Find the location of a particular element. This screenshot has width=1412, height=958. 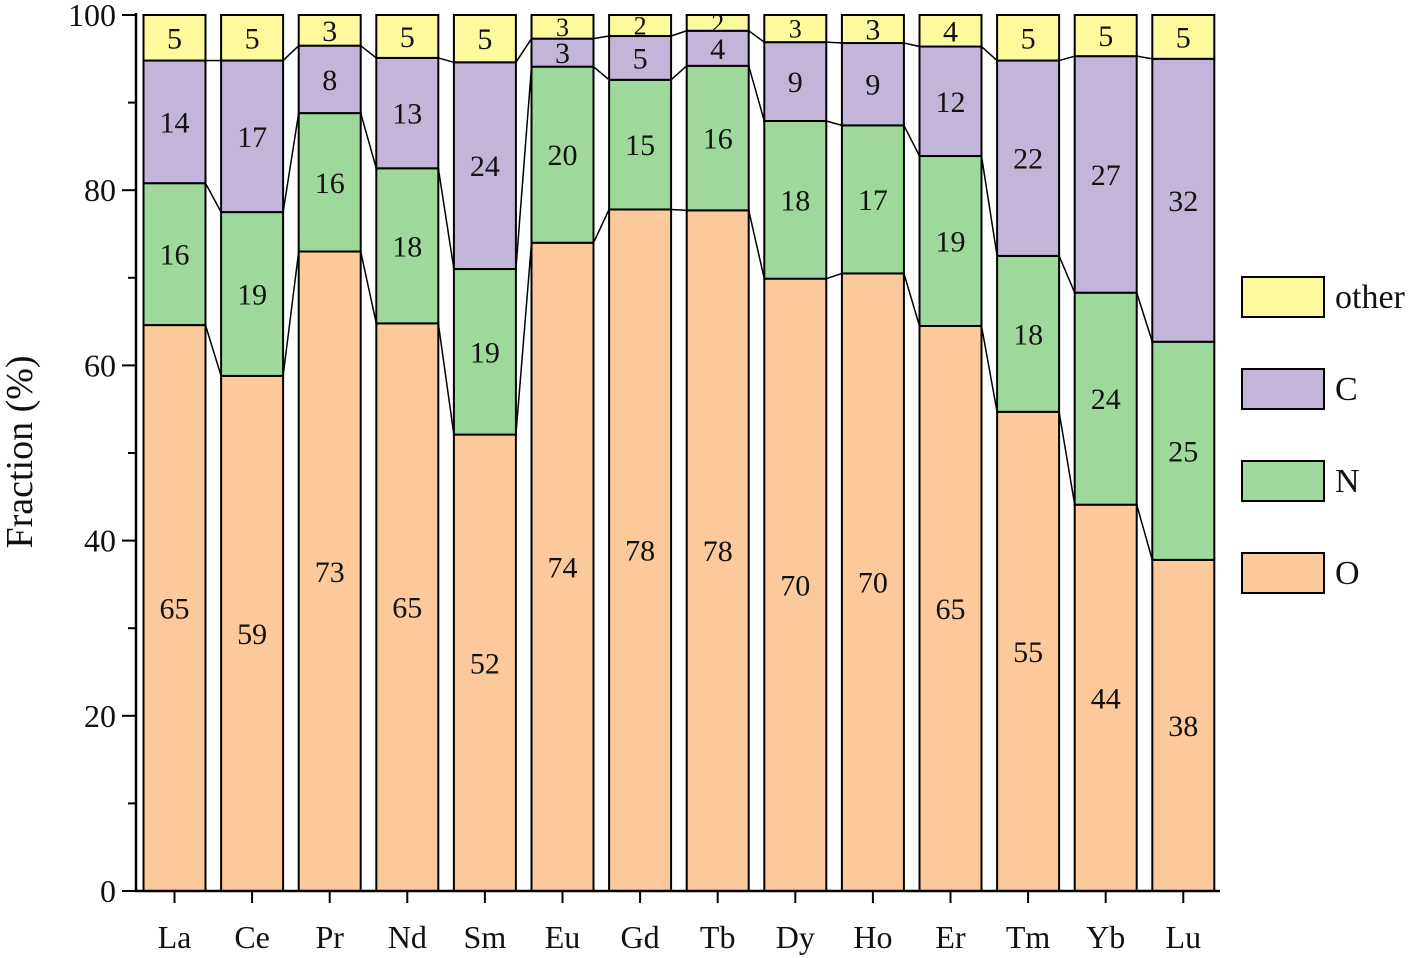

connector-O-Gd-Tb is located at coordinates (679, 210).